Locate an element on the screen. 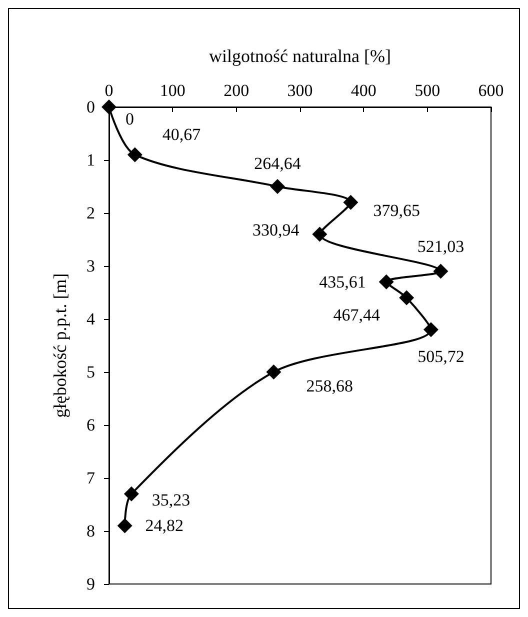  y-tick-label: 3 is located at coordinates (90, 266).